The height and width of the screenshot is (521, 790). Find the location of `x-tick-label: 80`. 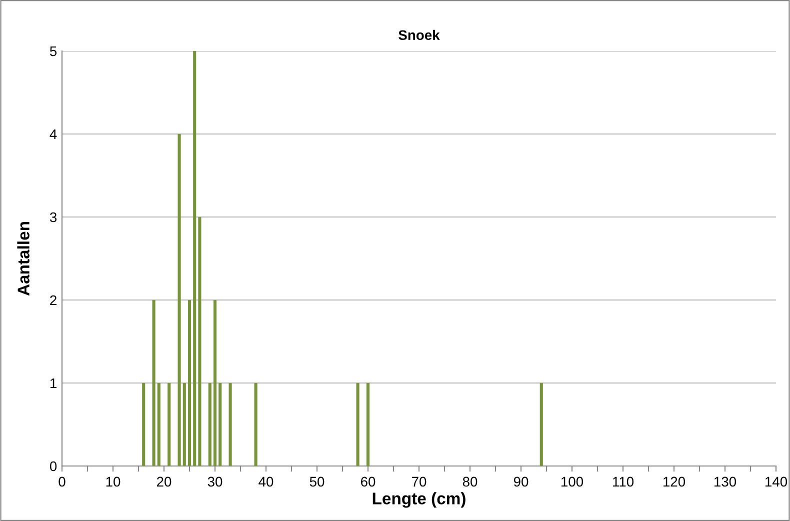

x-tick-label: 80 is located at coordinates (470, 481).